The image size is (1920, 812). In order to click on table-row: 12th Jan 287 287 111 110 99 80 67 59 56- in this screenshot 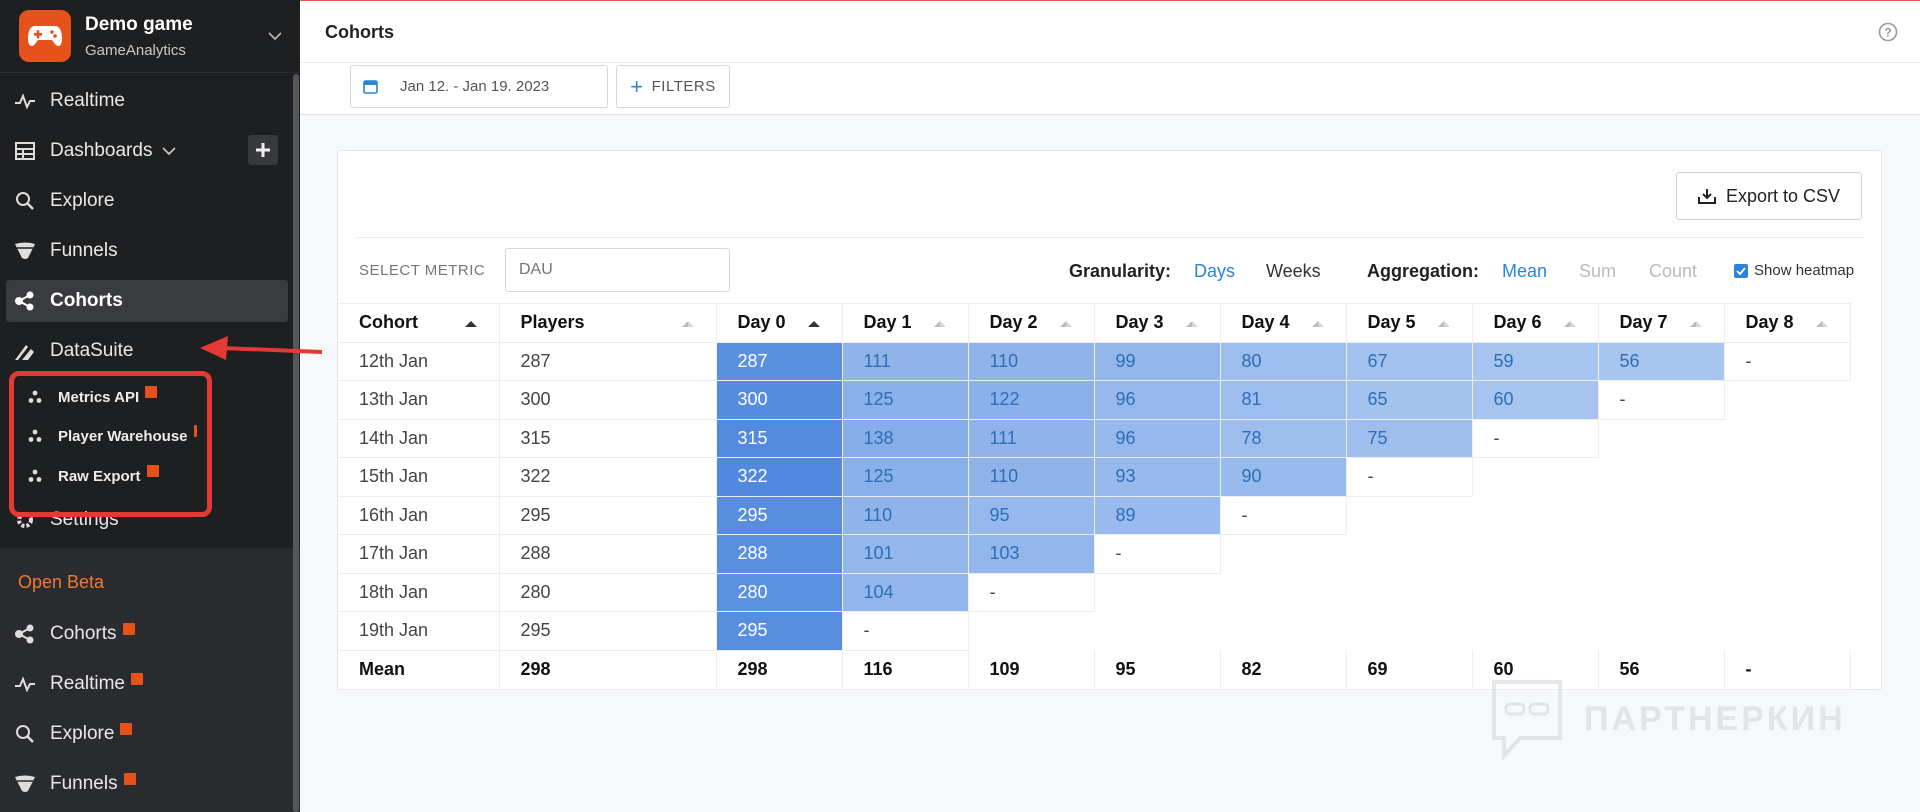, I will do `click(1094, 361)`.